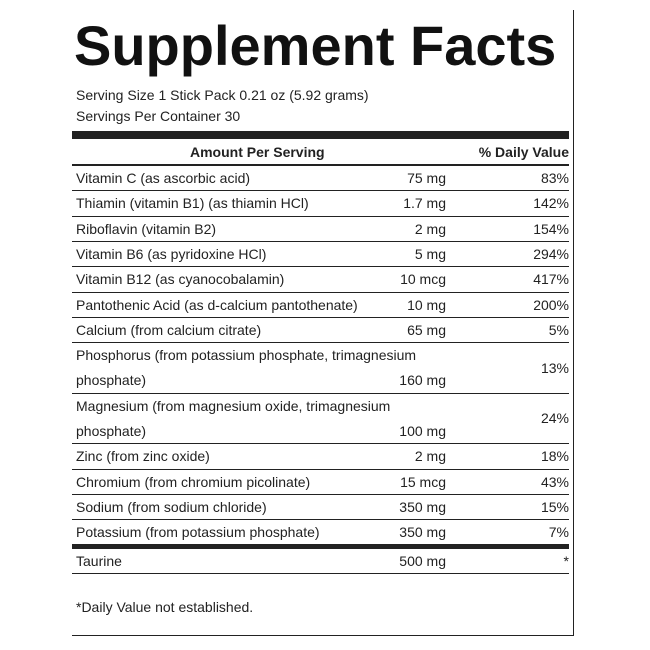 This screenshot has height=650, width=650. I want to click on row-daily-value: 13%, so click(554, 367).